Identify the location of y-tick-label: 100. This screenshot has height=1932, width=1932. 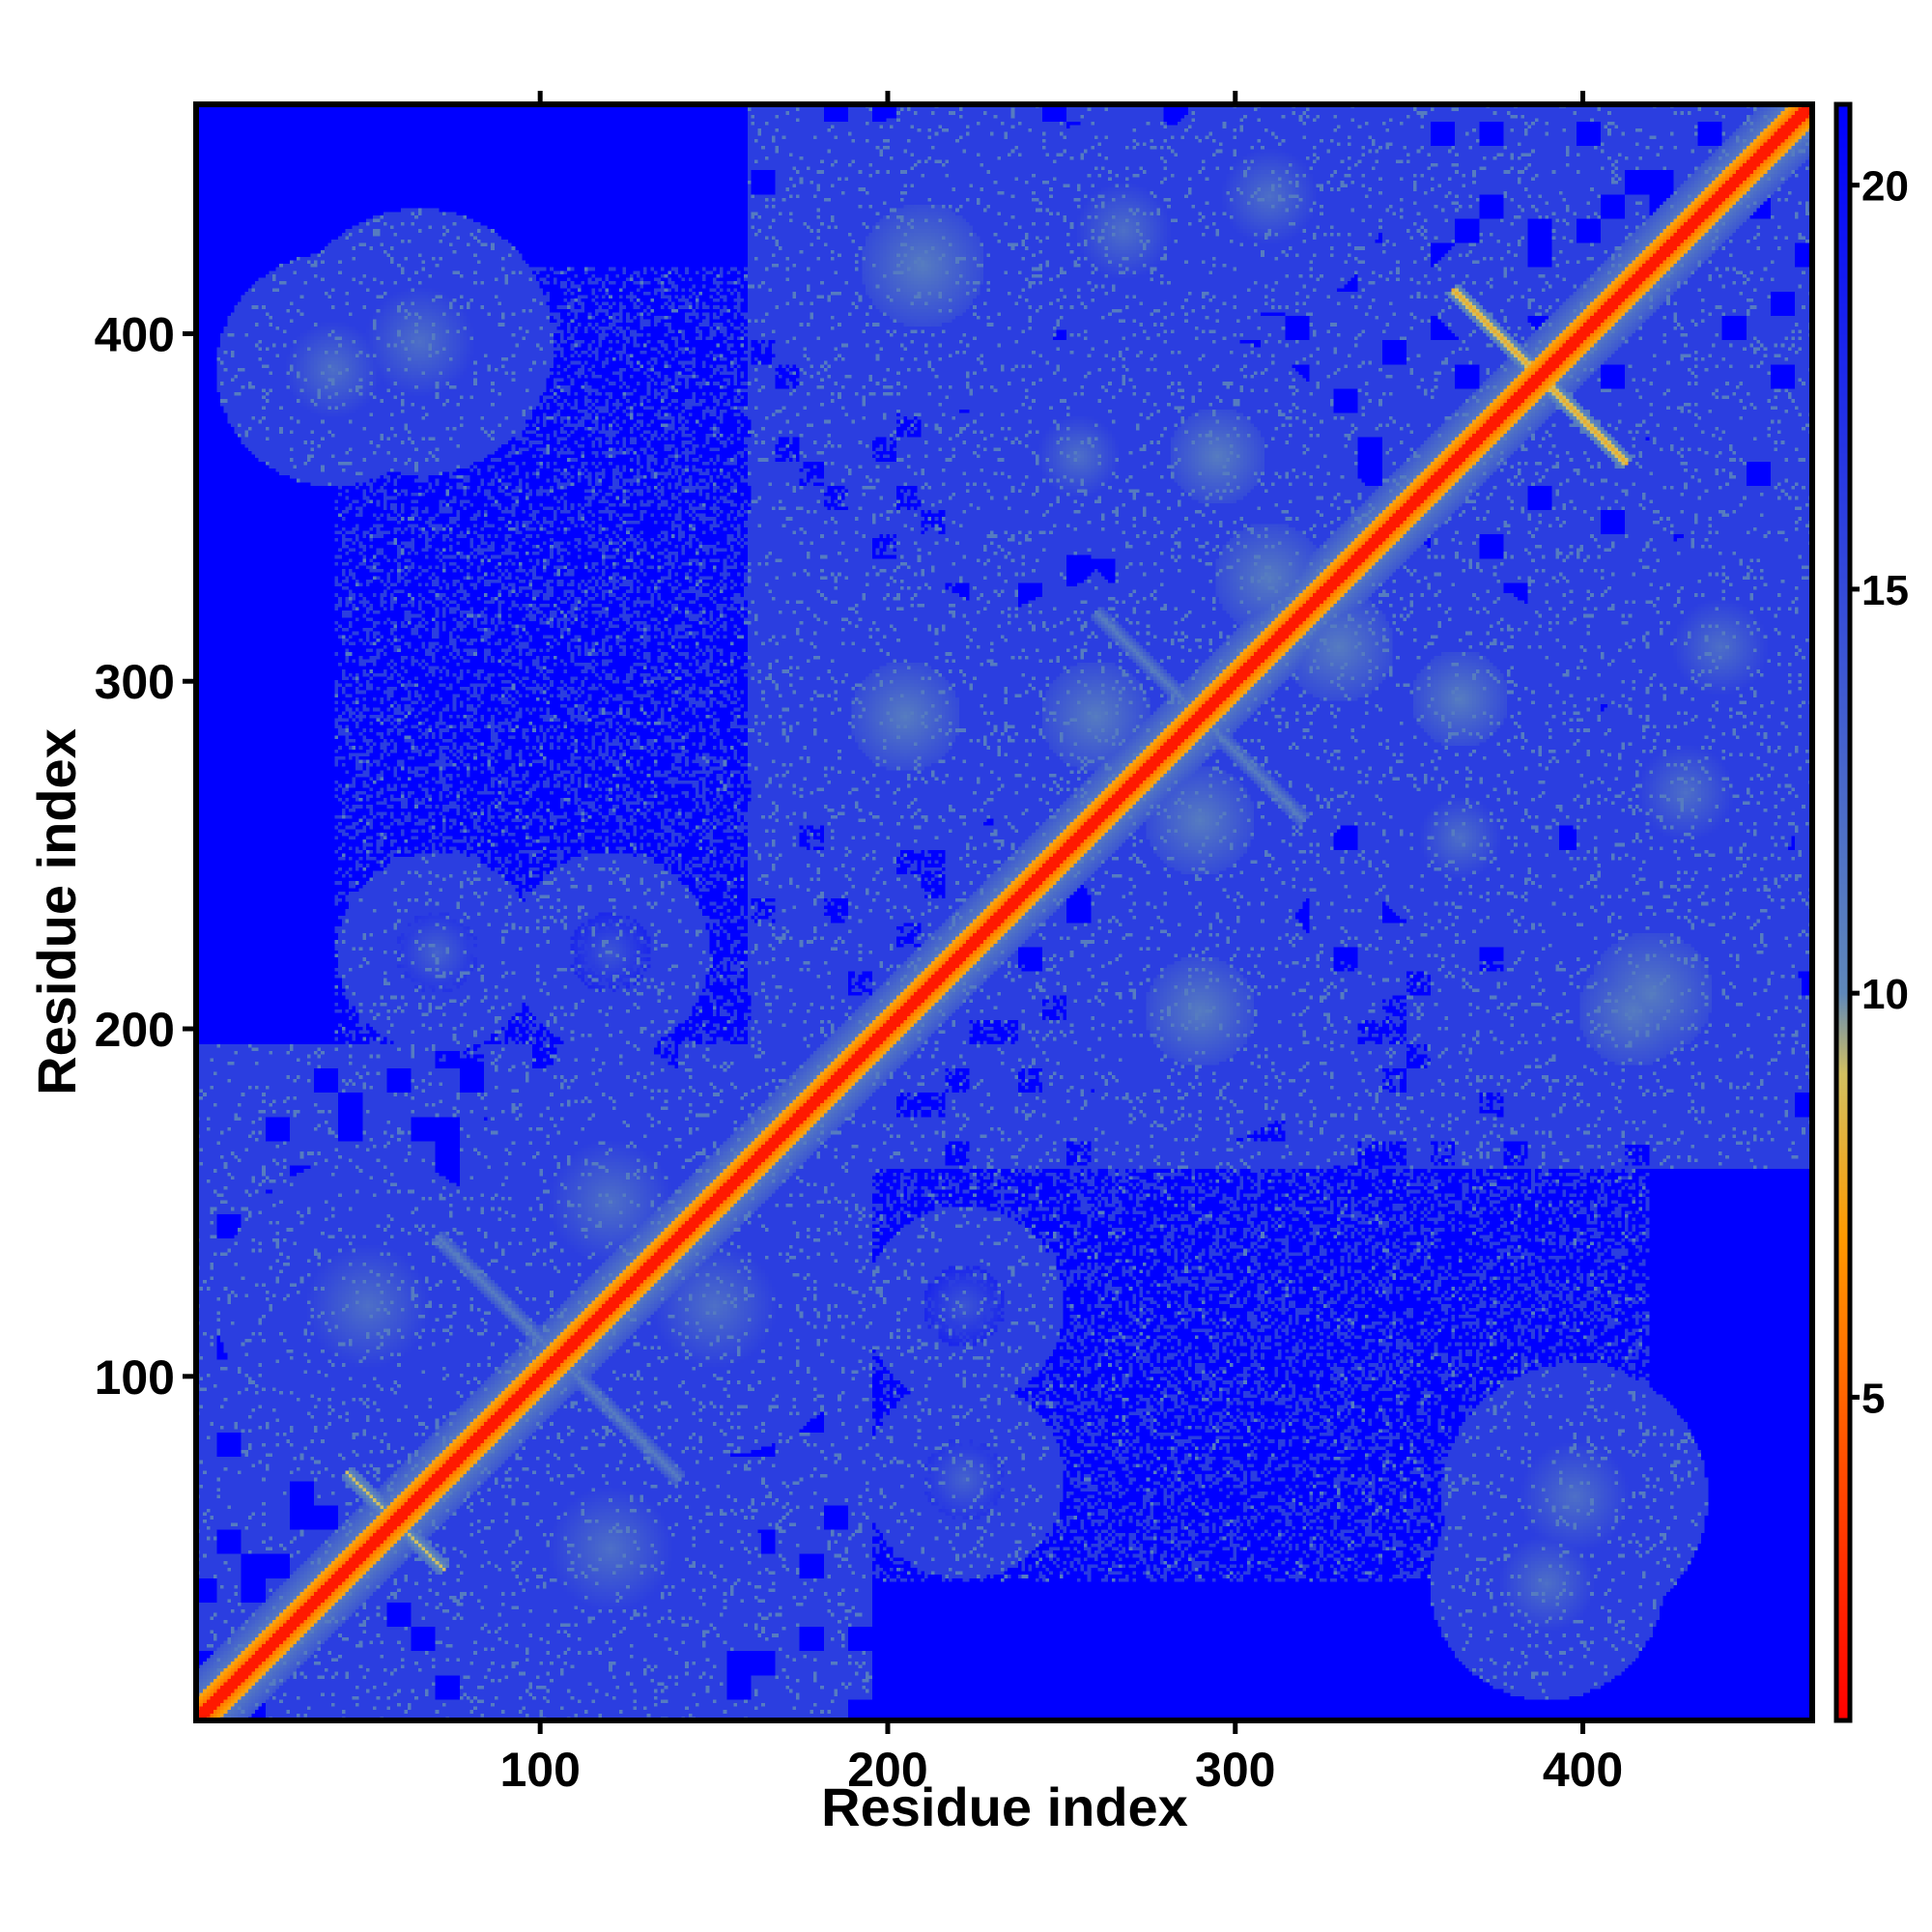
(135, 1377).